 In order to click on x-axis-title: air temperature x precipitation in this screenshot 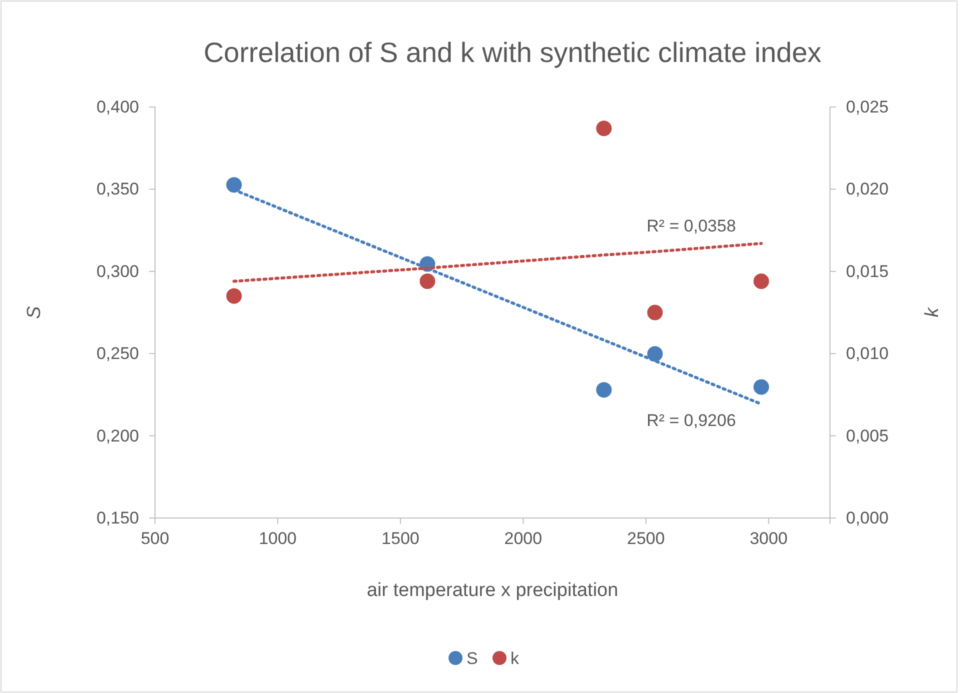, I will do `click(492, 590)`.